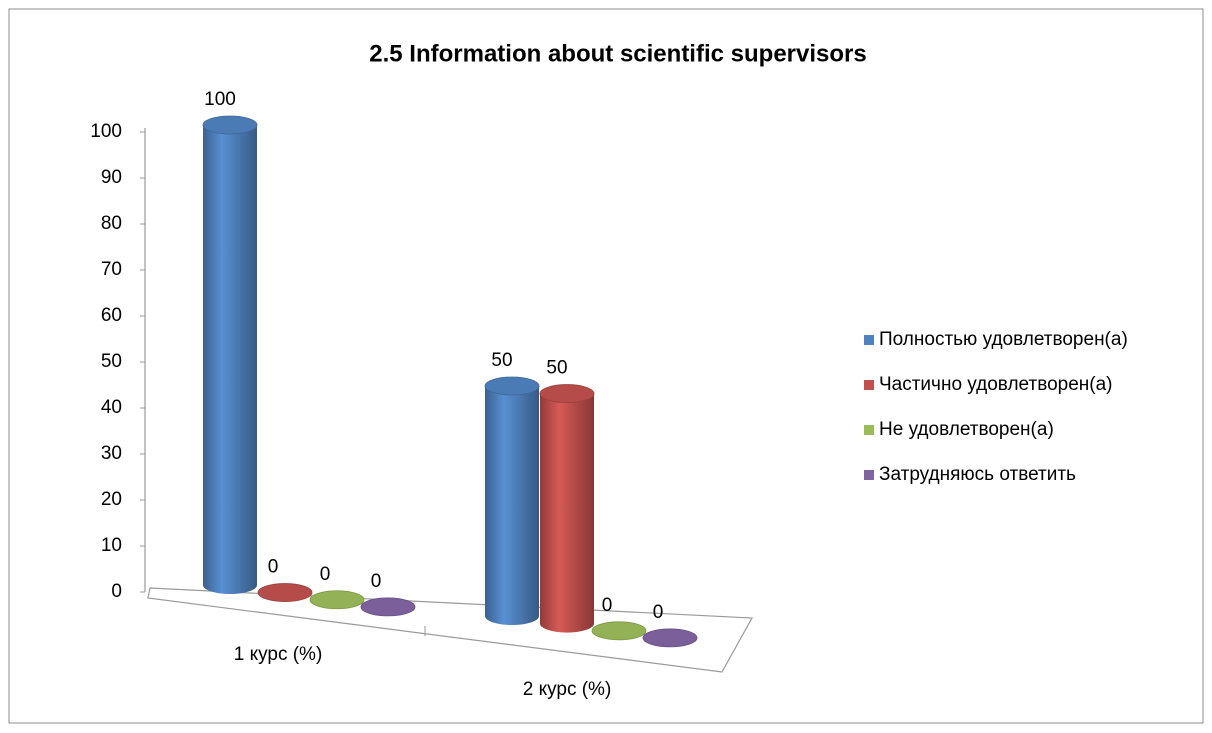  What do you see at coordinates (220, 99) in the screenshot?
I see `data-label: 100` at bounding box center [220, 99].